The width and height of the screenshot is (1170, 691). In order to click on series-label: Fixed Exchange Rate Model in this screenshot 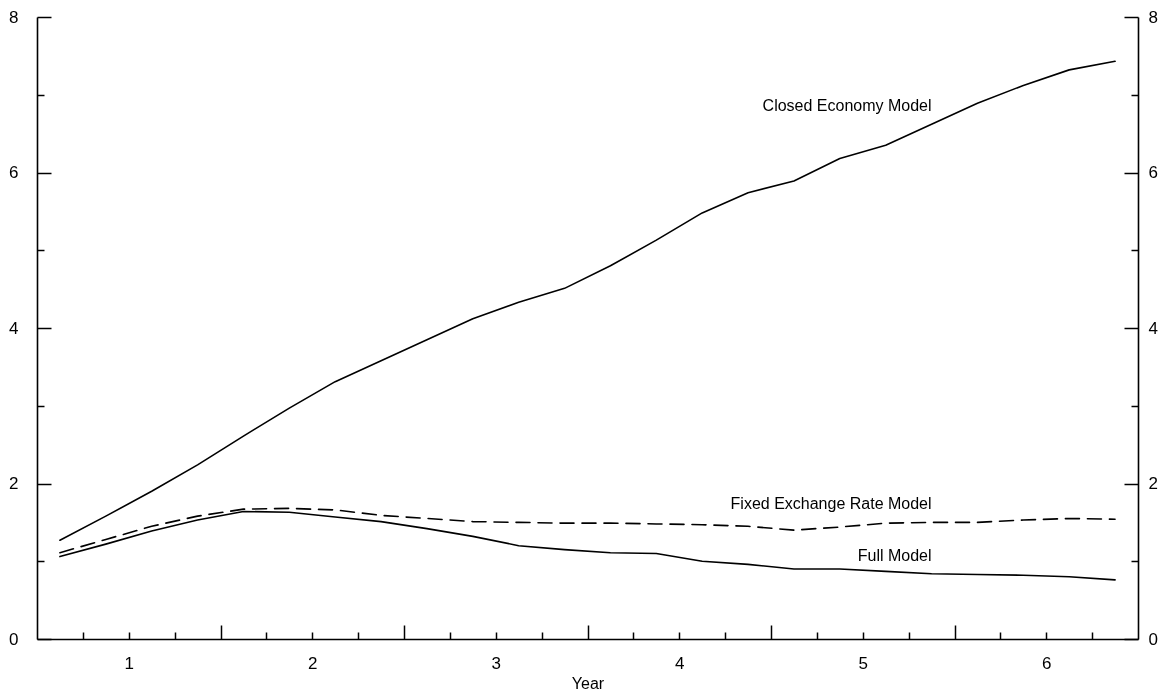, I will do `click(831, 504)`.